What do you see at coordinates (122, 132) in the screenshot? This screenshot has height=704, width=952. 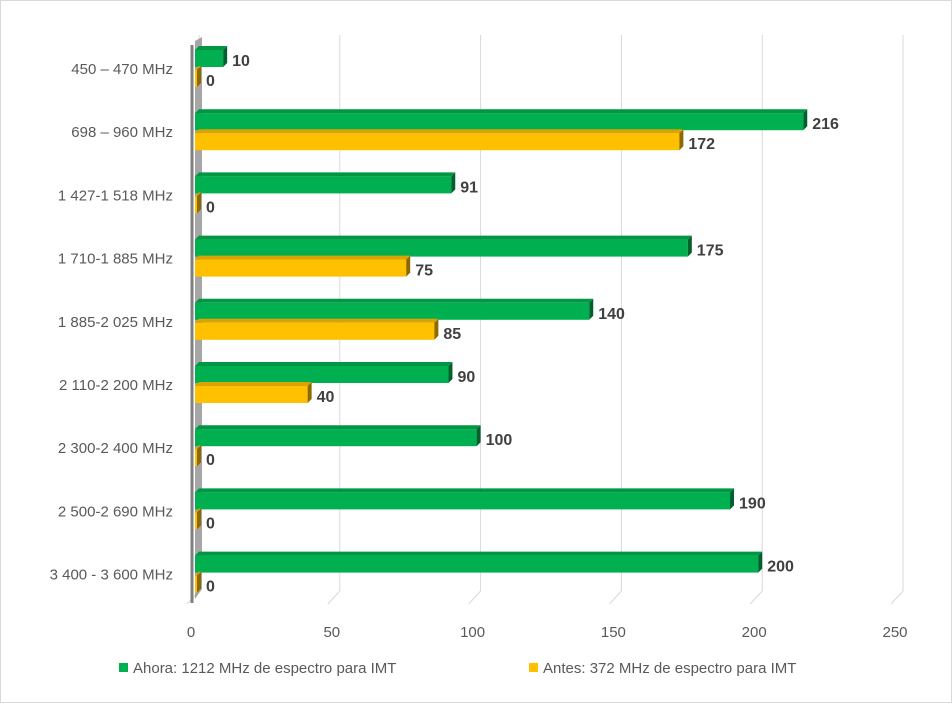 I see `category-label: 698 – 960 MHz` at bounding box center [122, 132].